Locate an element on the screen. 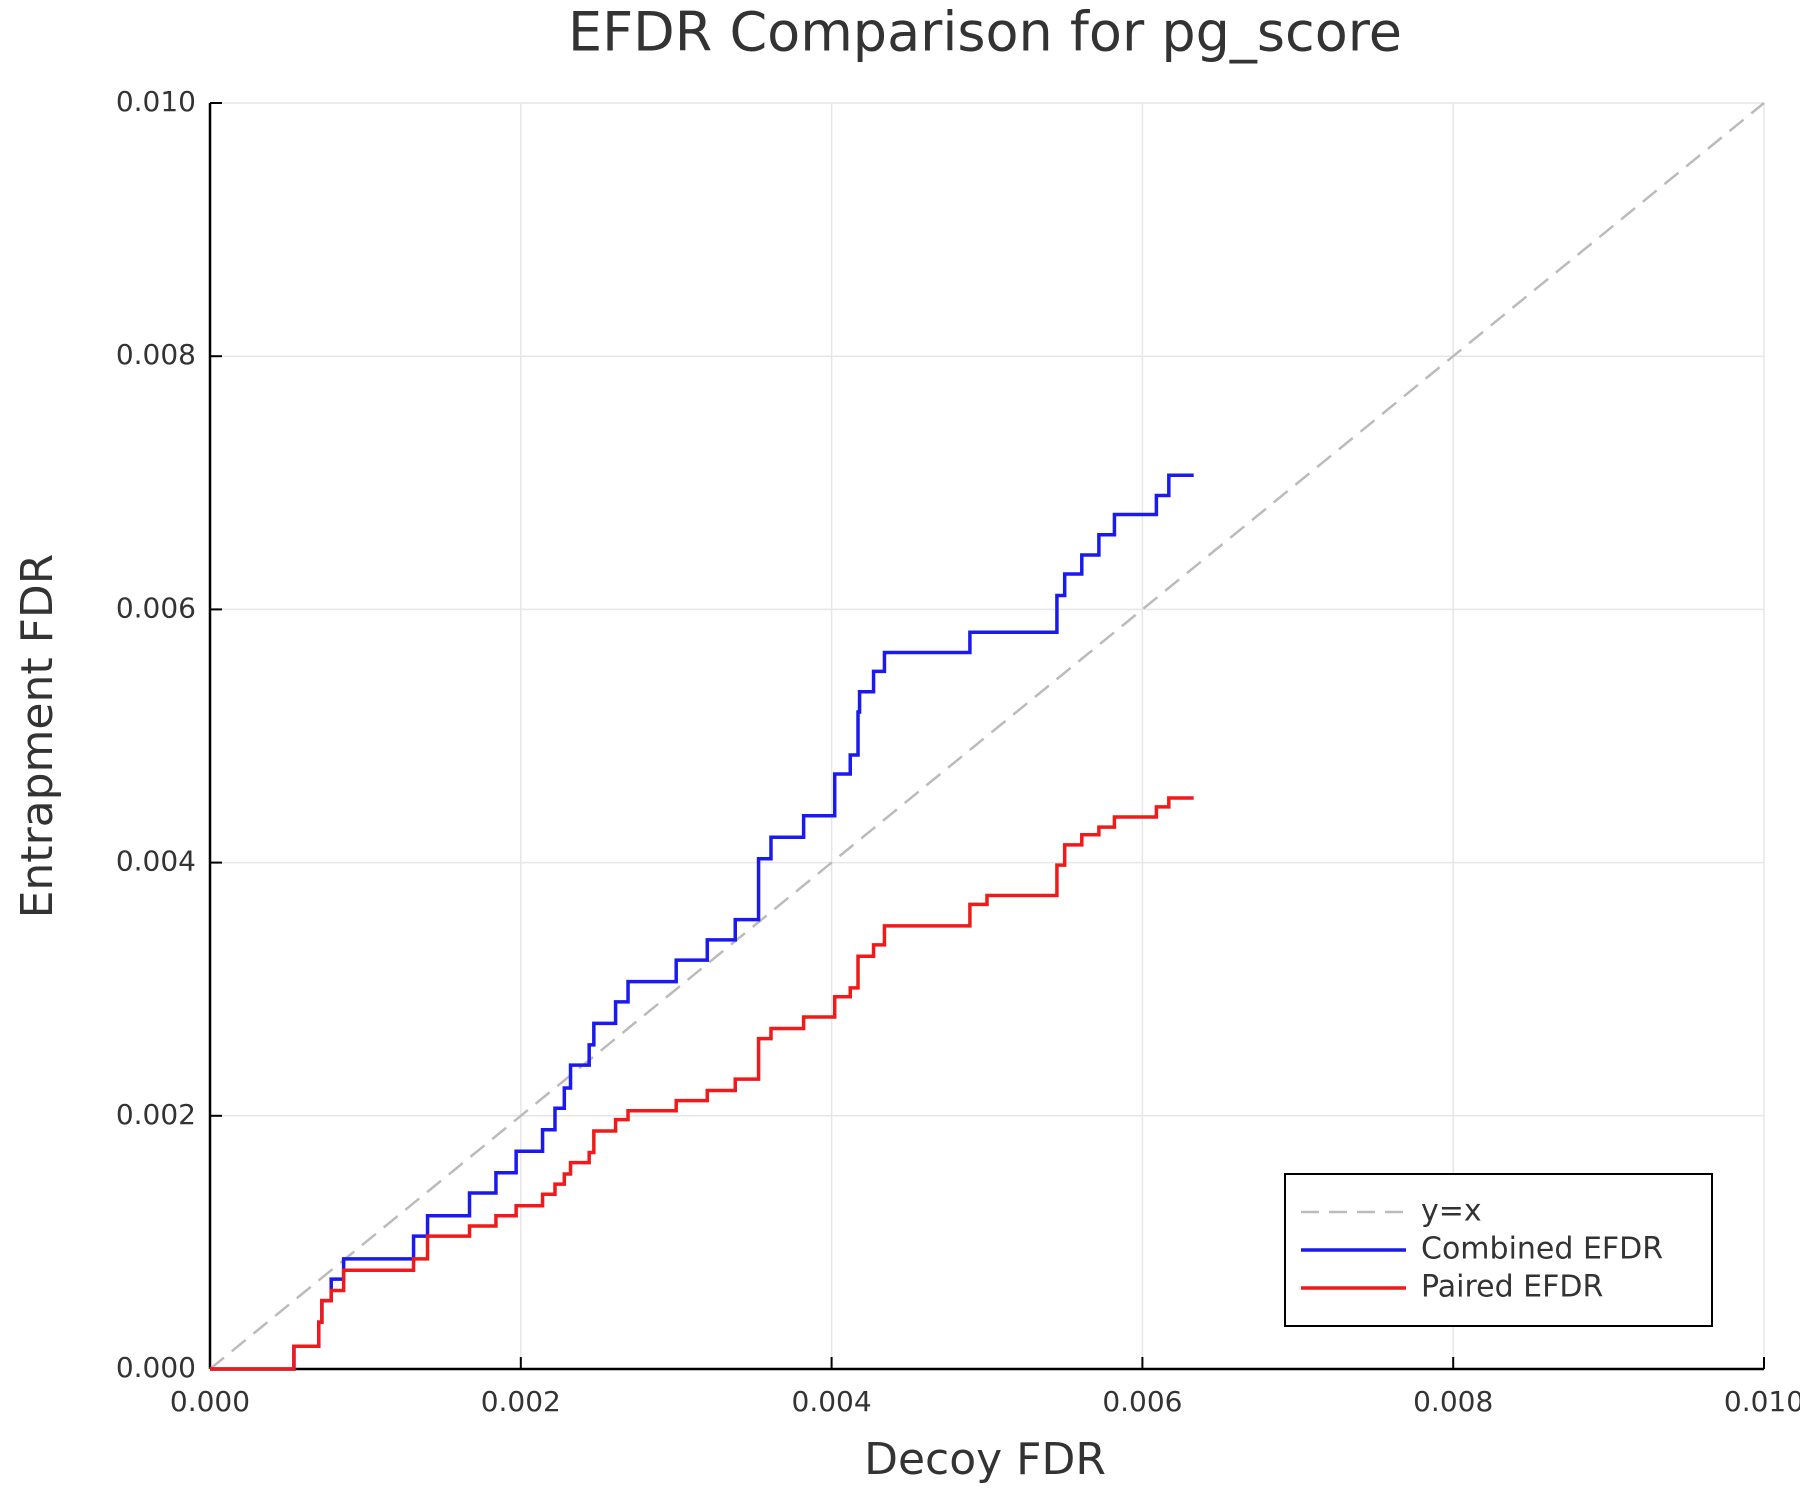 The image size is (1800, 1500). y-tick-label: 0.006 is located at coordinates (156, 607).